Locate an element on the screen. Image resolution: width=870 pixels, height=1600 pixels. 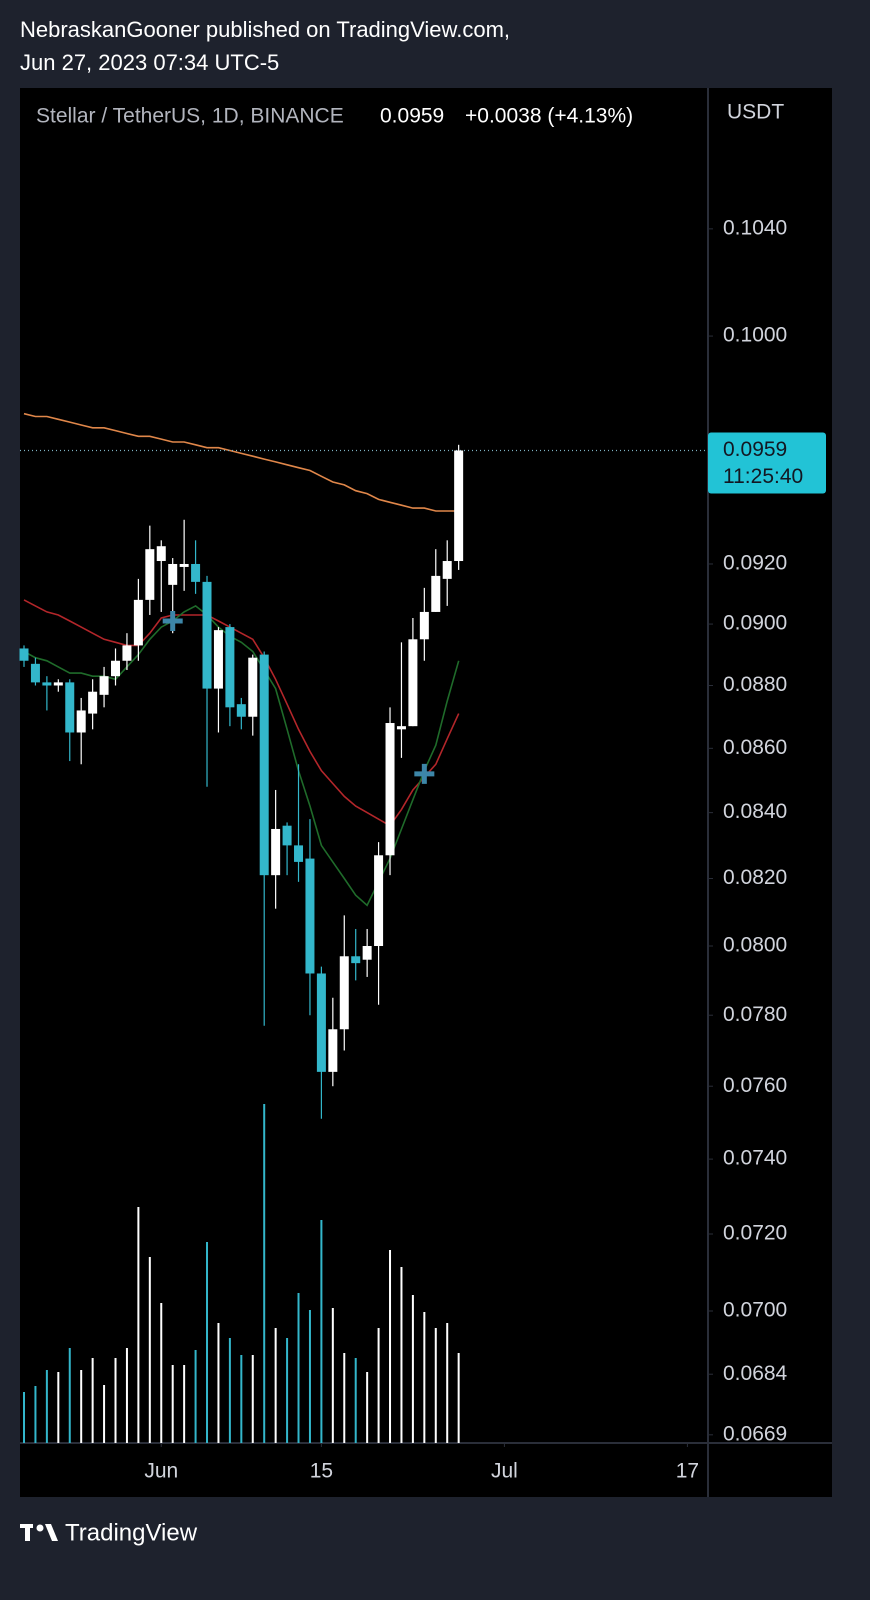
y-tick-label: 0.0669 is located at coordinates (755, 1433).